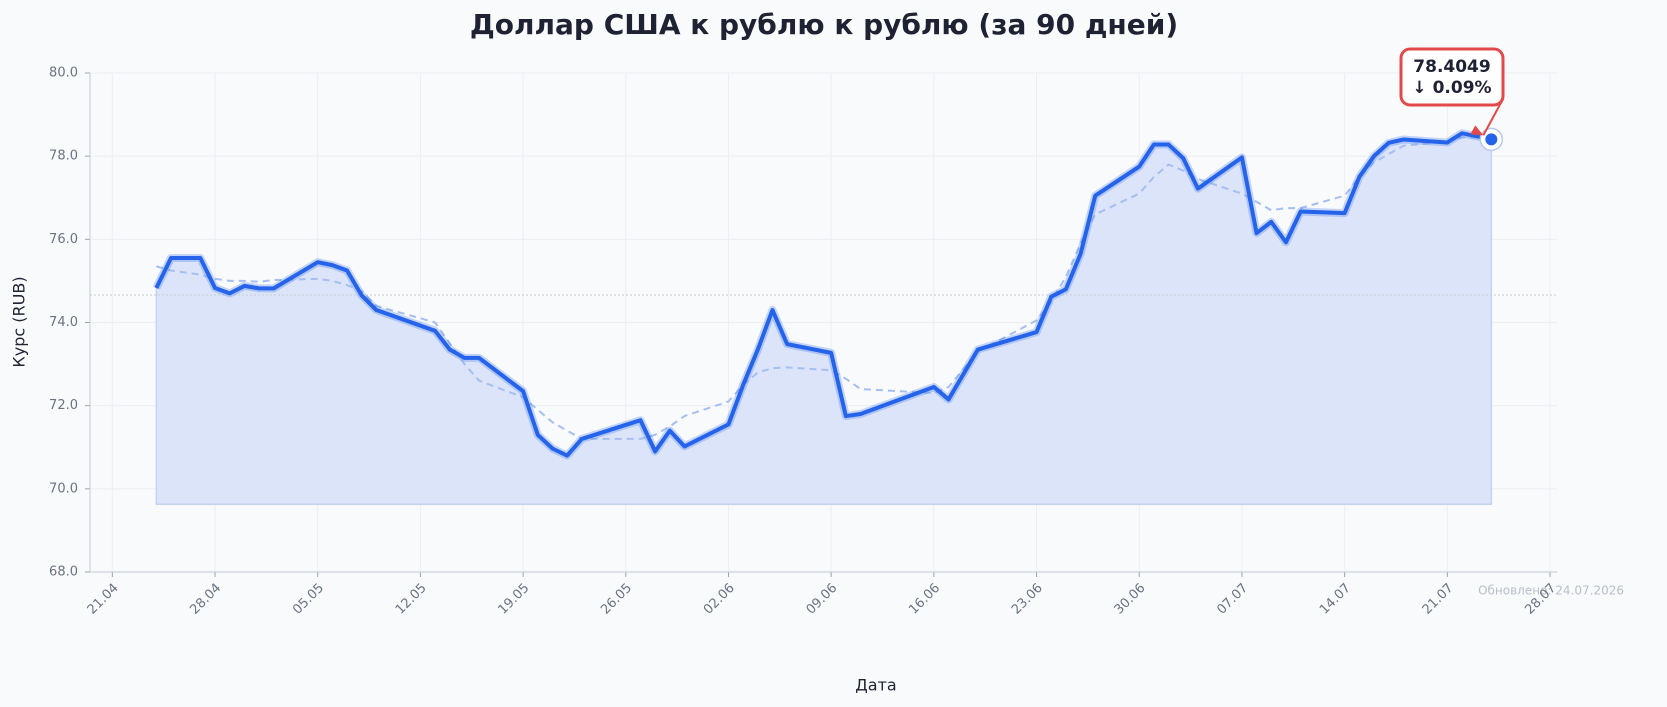 Image resolution: width=1667 pixels, height=707 pixels. Describe the element at coordinates (824, 24) in the screenshot. I see `chart-title: Доллар США к рублю к рублю (за 90 дней)` at that location.